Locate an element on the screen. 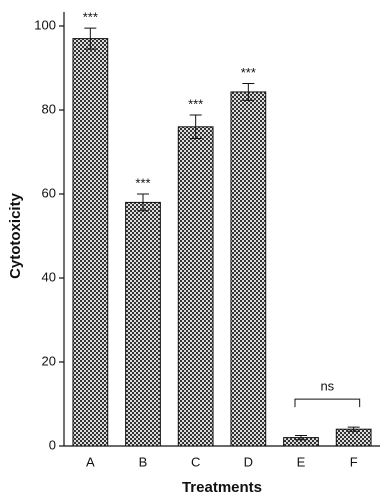  bracket-label: ns is located at coordinates (327, 386).